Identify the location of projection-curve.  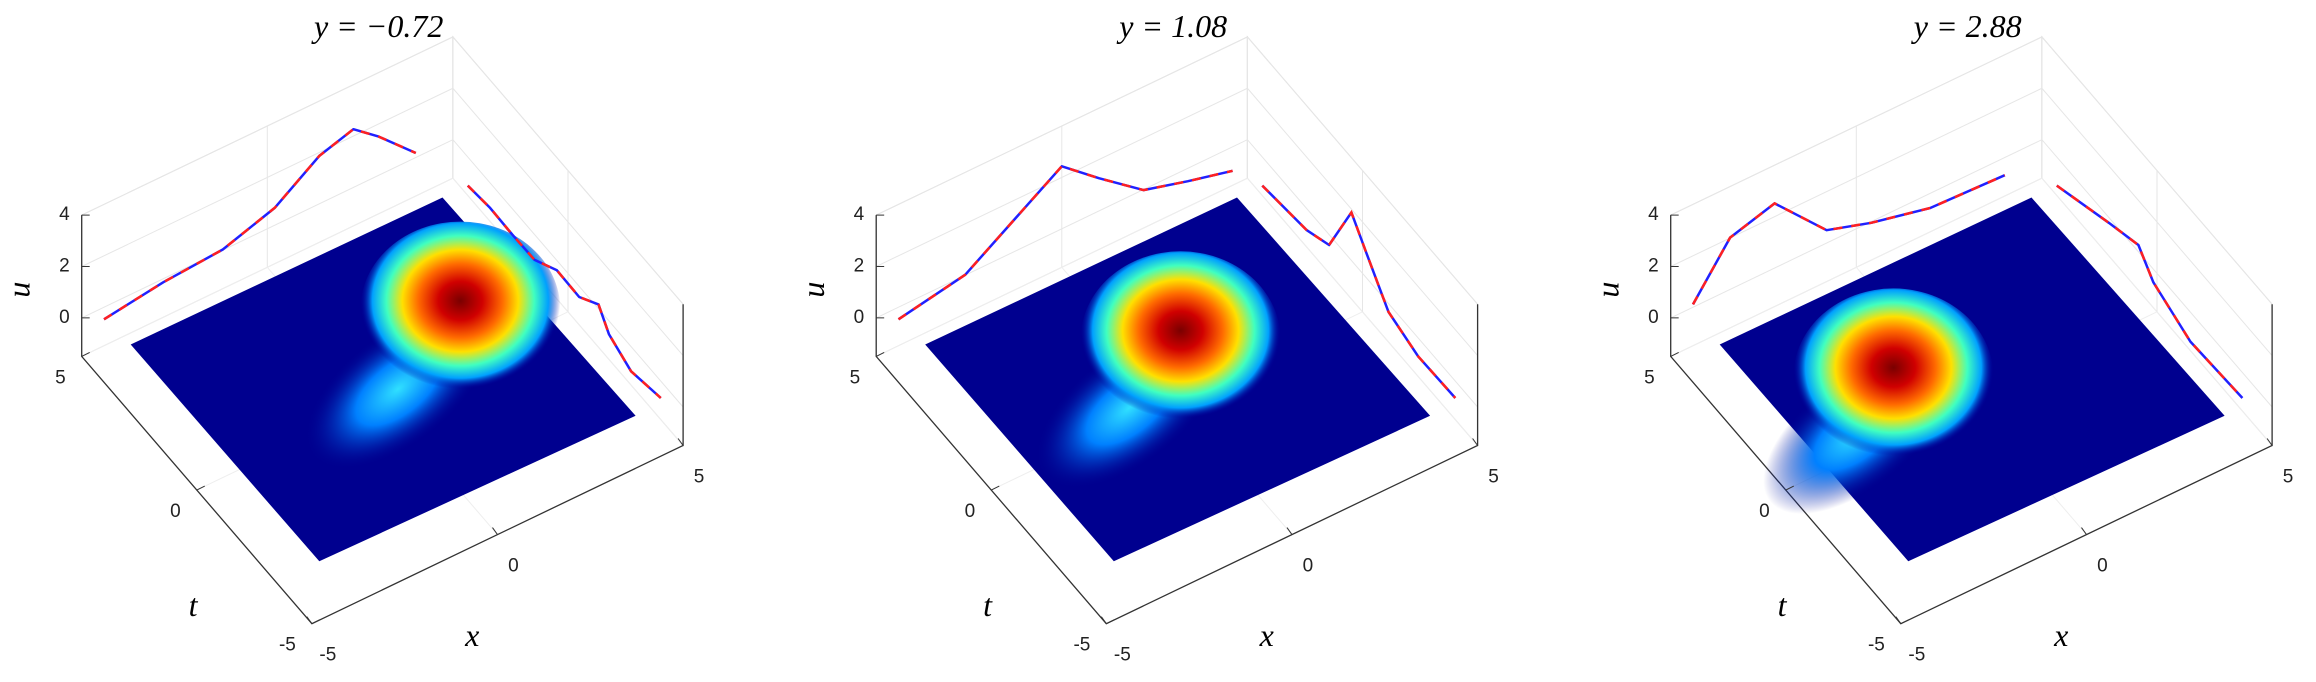
(564, 291).